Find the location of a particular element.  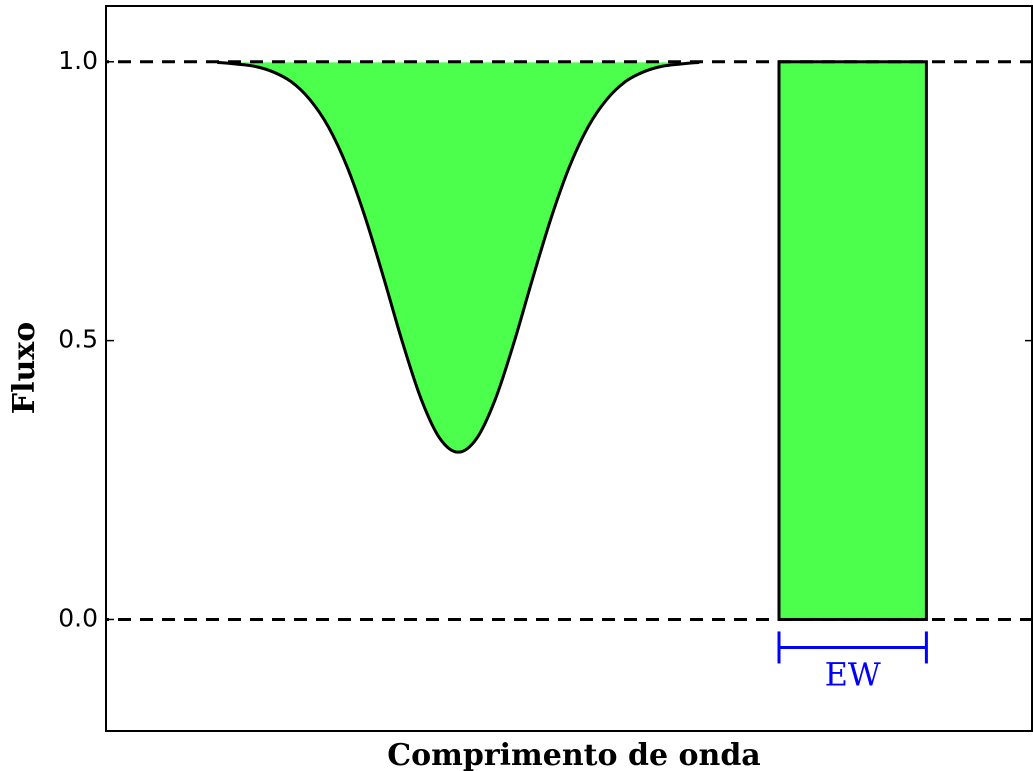

x-axis-label: Comprimento de onda is located at coordinates (574, 754).